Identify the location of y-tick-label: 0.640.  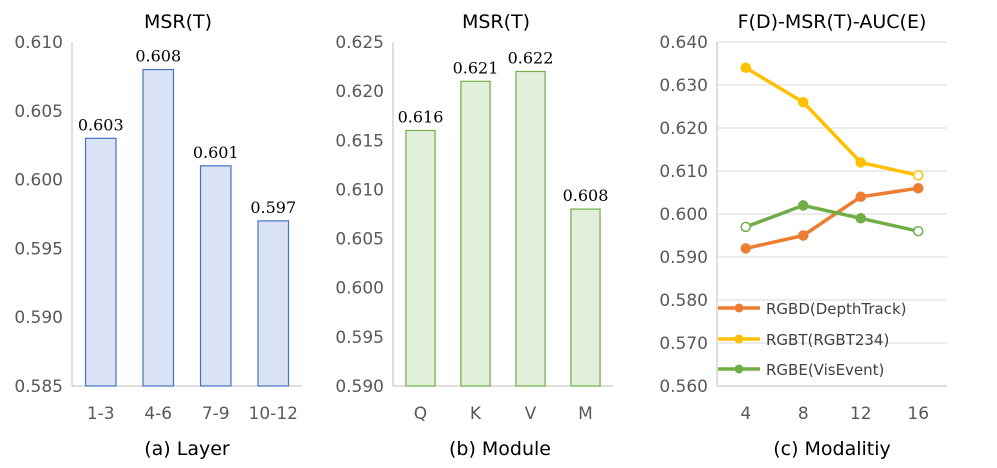
(683, 43).